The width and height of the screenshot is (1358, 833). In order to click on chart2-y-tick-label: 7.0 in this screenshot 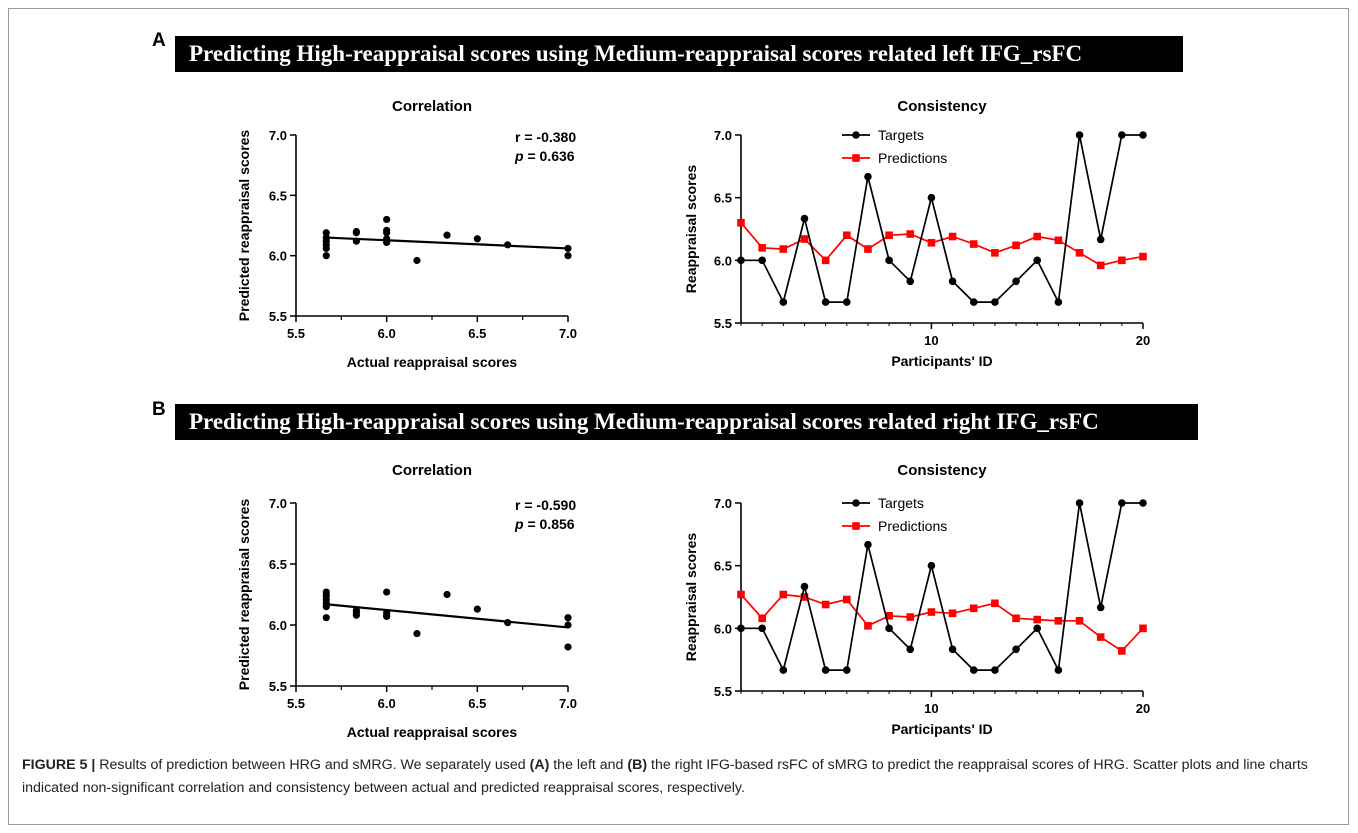, I will do `click(278, 503)`.